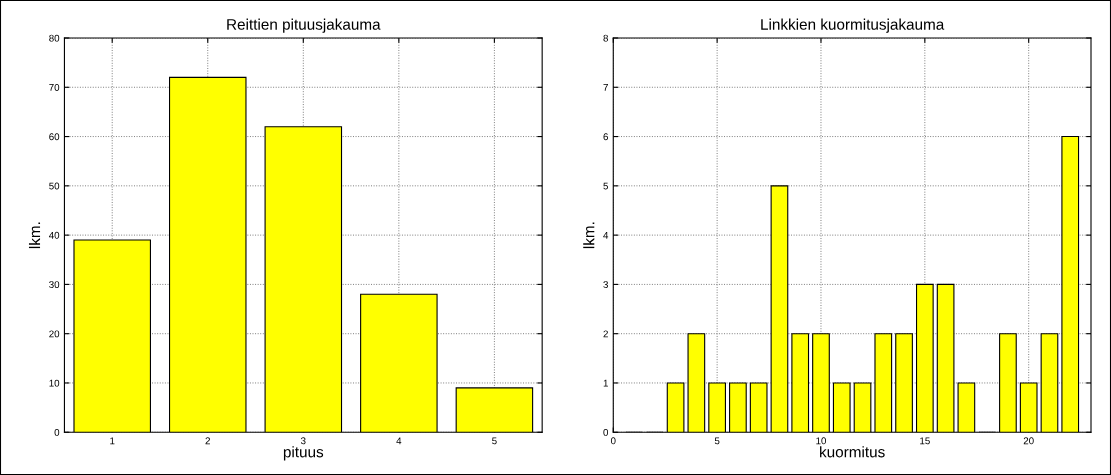 The height and width of the screenshot is (475, 1111). Describe the element at coordinates (613, 441) in the screenshot. I see `x-tick-label: 0` at that location.